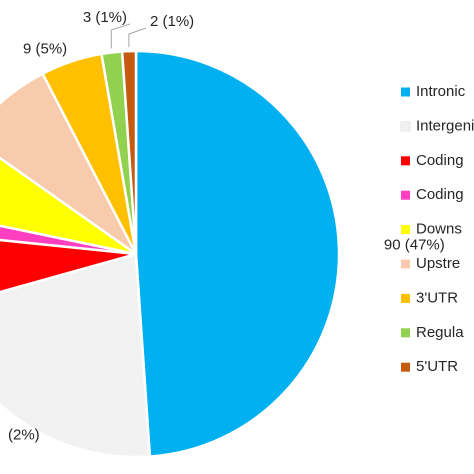  Describe the element at coordinates (445, 125) in the screenshot. I see `legend-label-1: Intergenic` at that location.